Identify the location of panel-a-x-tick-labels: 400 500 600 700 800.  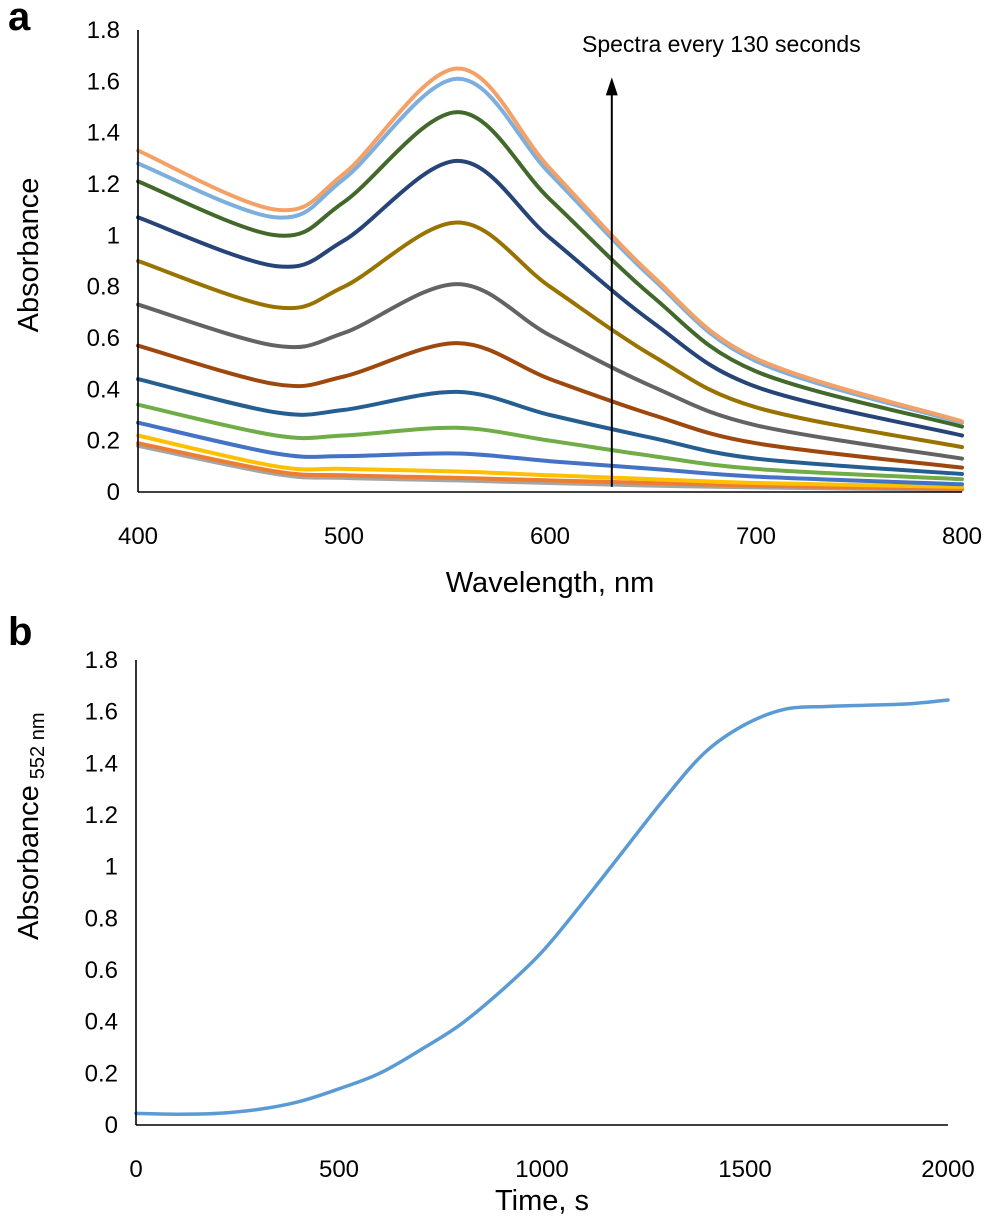
(550, 536).